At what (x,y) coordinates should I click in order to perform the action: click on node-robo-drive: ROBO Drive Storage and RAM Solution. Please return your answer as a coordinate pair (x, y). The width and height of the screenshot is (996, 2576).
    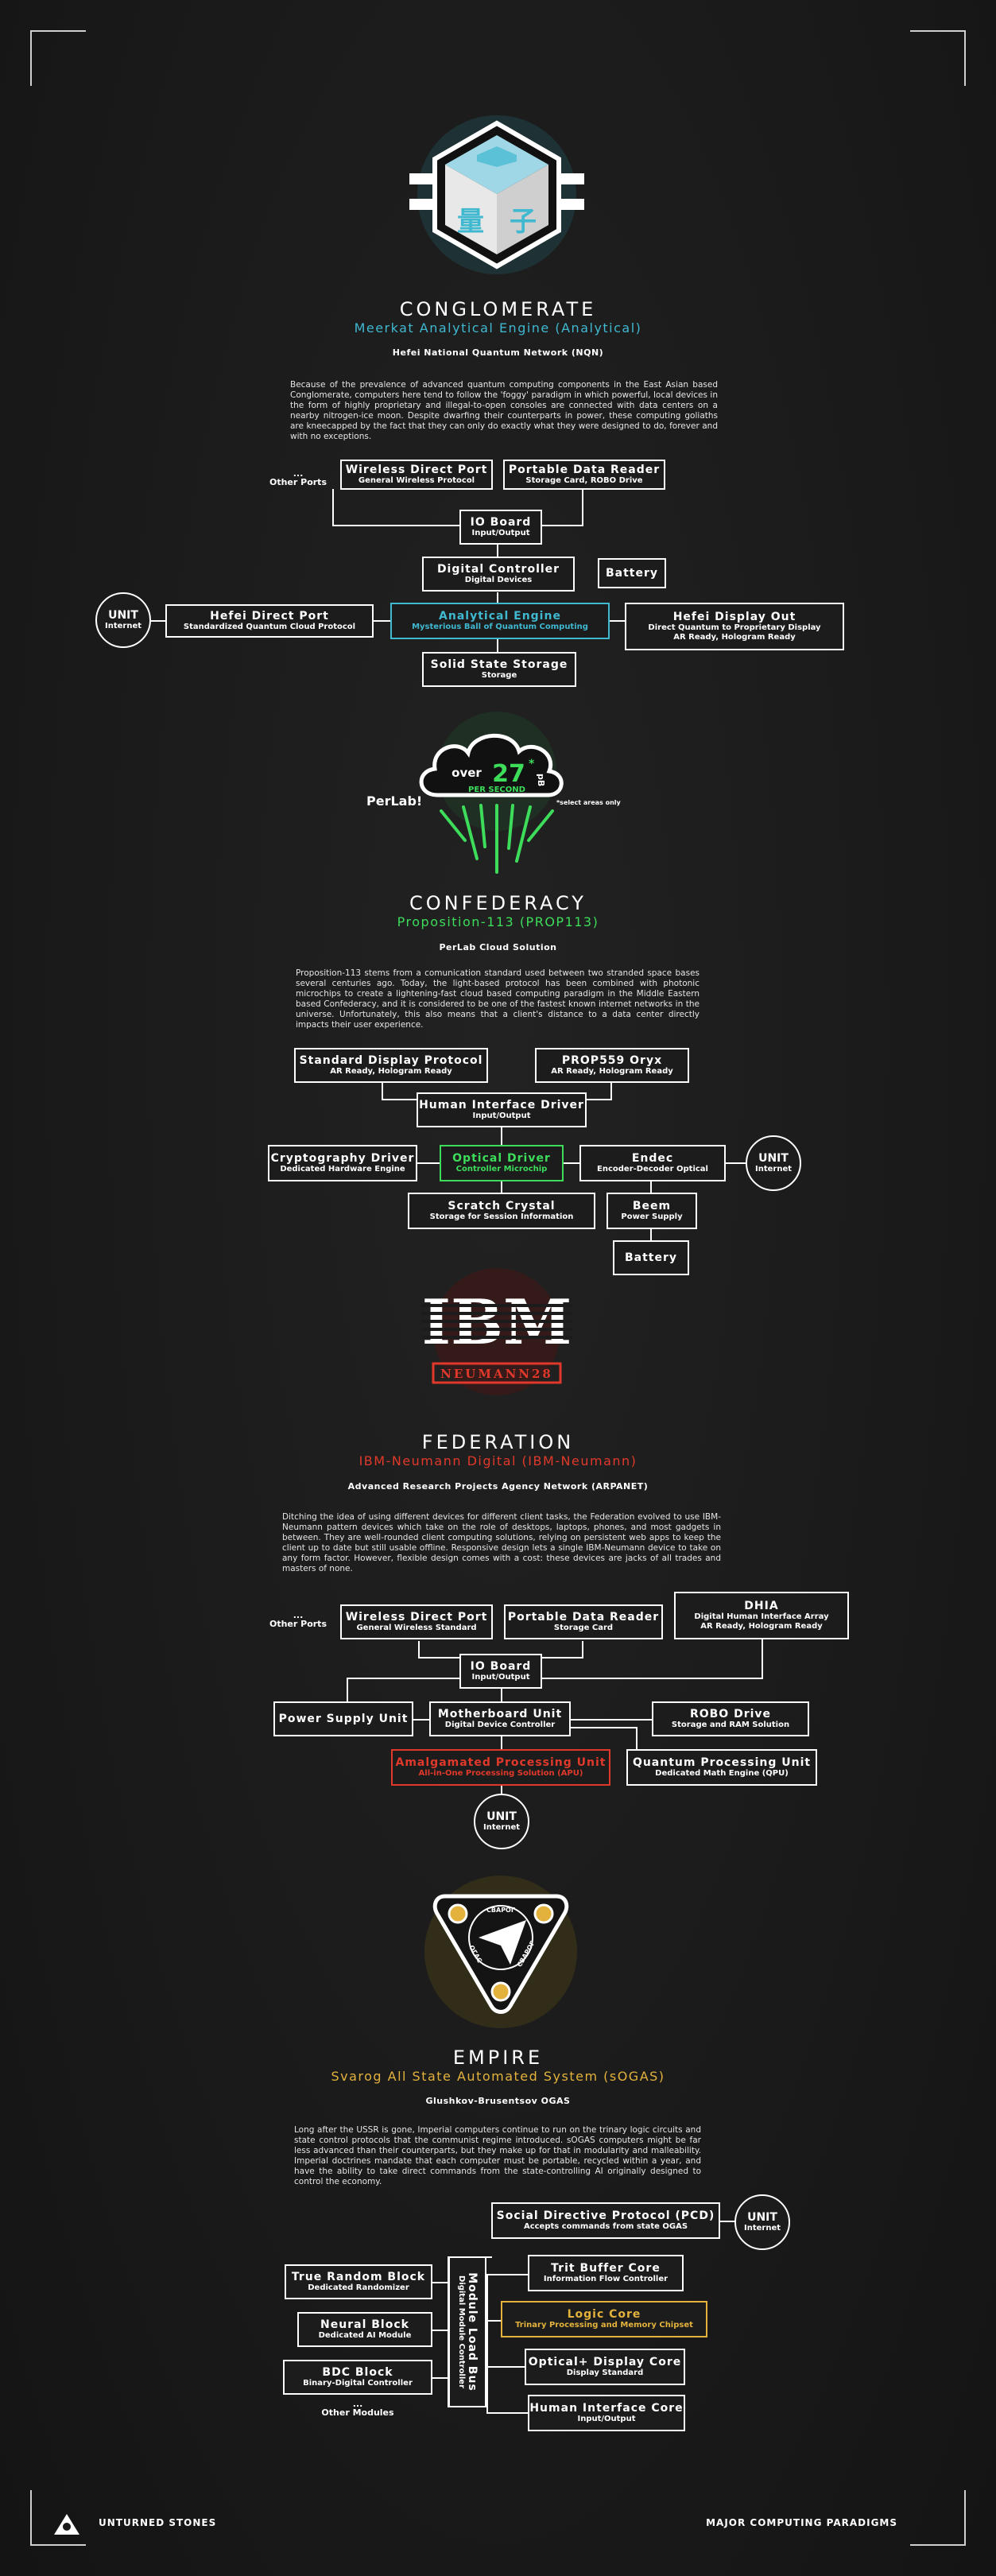
    Looking at the image, I should click on (730, 1719).